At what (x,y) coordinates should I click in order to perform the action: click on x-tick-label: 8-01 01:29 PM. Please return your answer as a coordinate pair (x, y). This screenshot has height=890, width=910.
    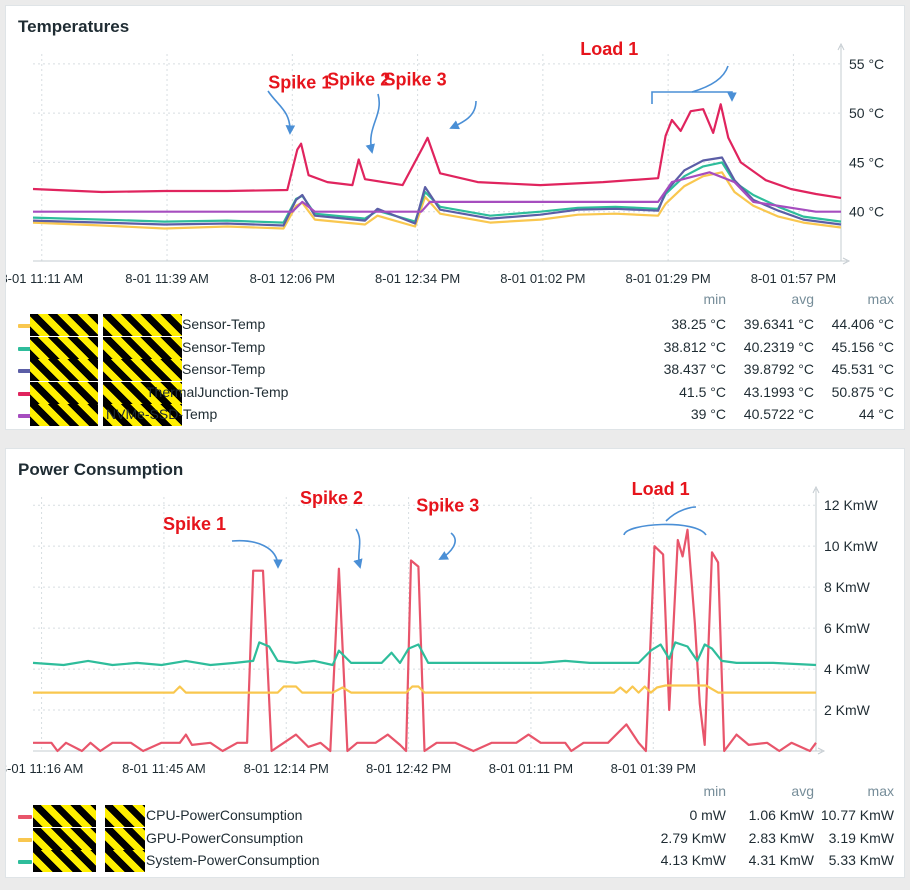
    Looking at the image, I should click on (667, 278).